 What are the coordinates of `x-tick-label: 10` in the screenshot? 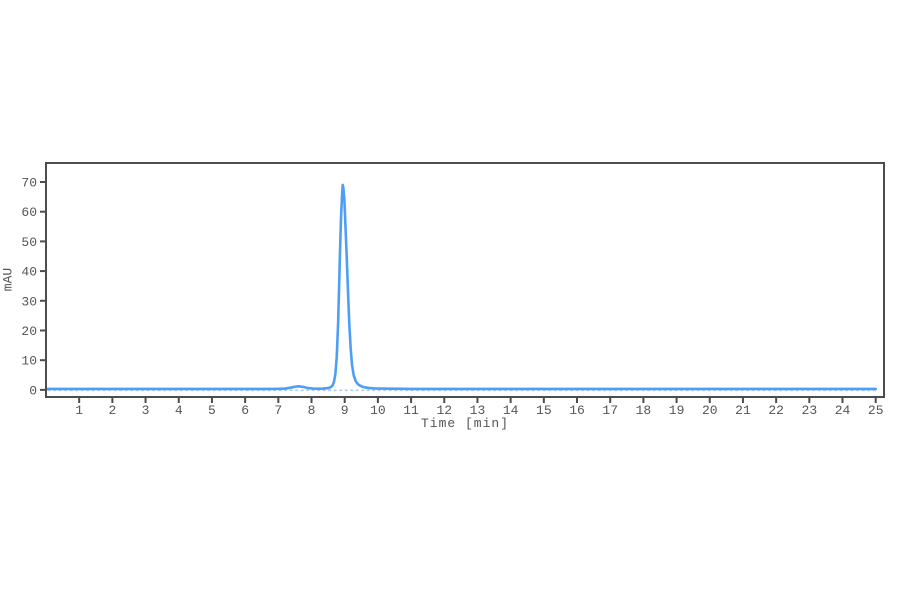 It's located at (378, 410).